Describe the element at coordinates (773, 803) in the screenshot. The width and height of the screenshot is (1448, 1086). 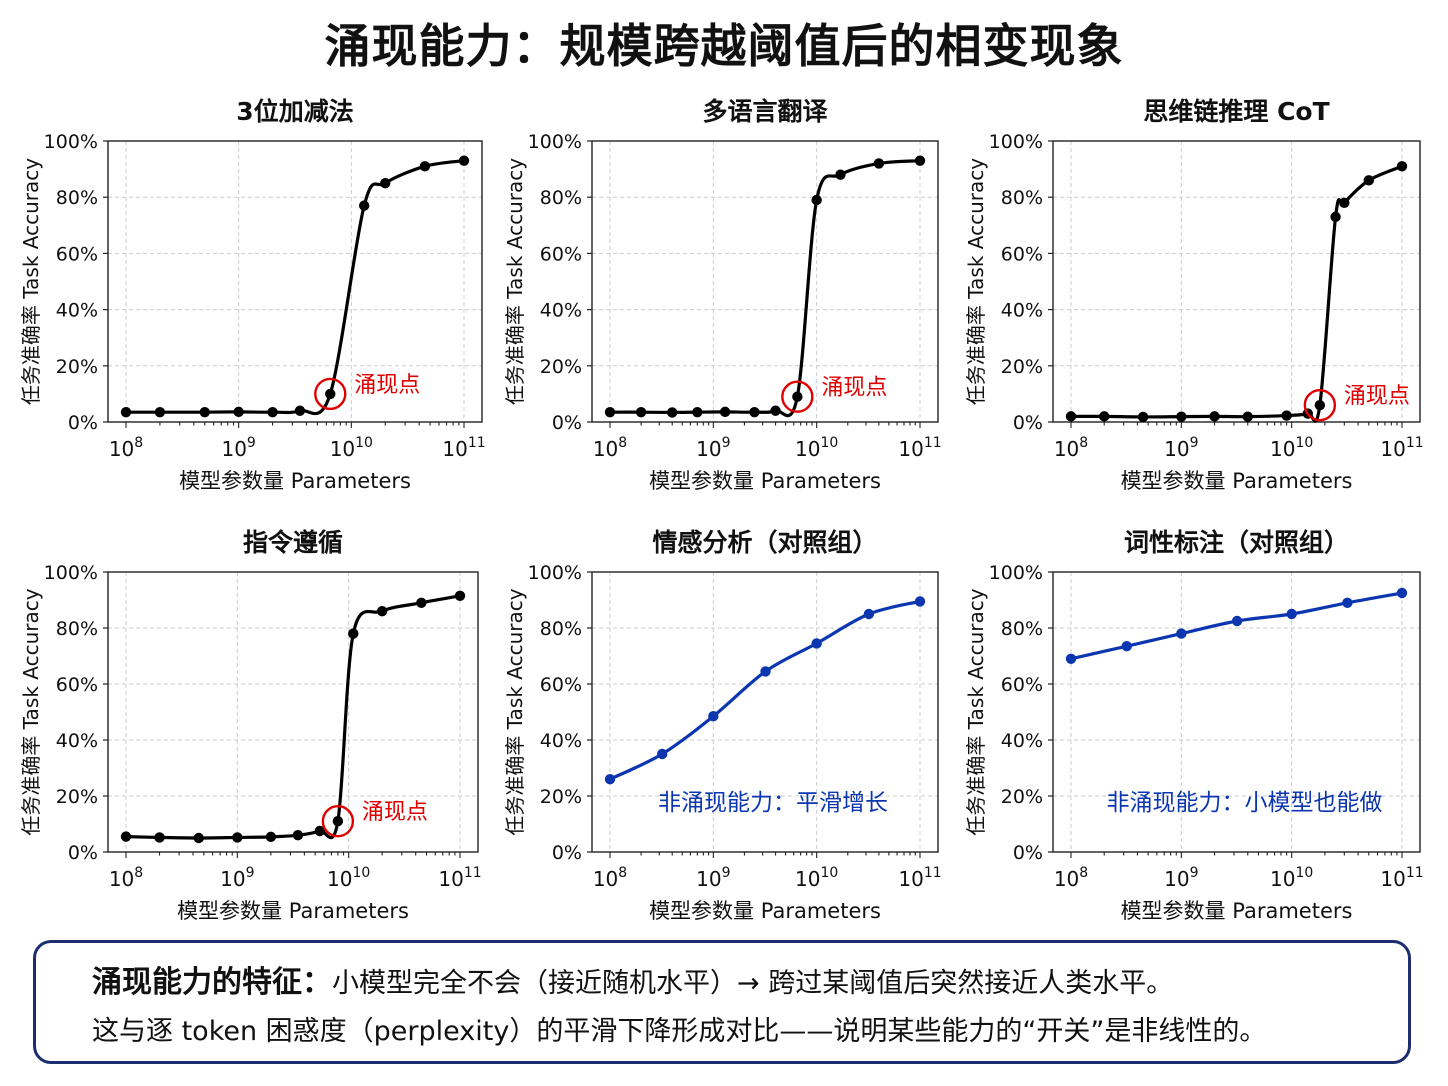
I see `control-annotation: 非涌现能力：平滑增长` at that location.